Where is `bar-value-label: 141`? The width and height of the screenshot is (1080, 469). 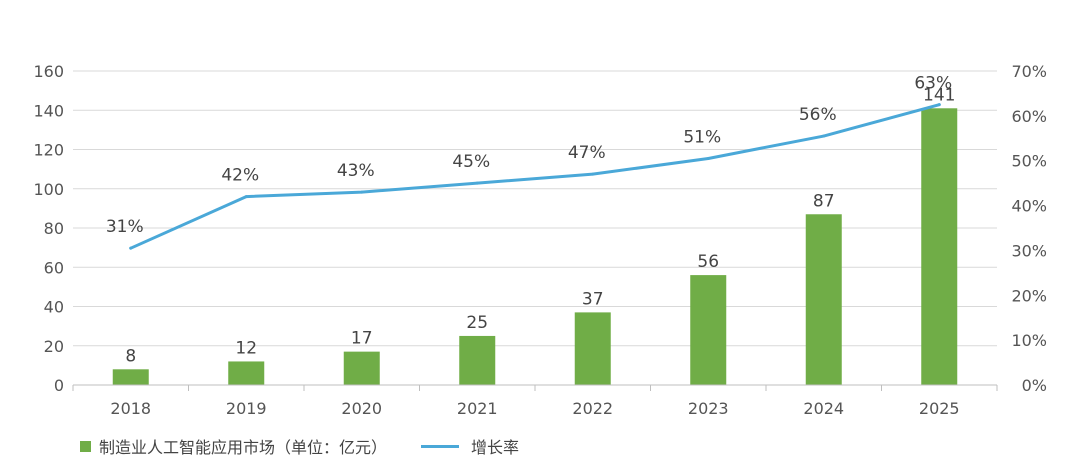 bar-value-label: 141 is located at coordinates (939, 95).